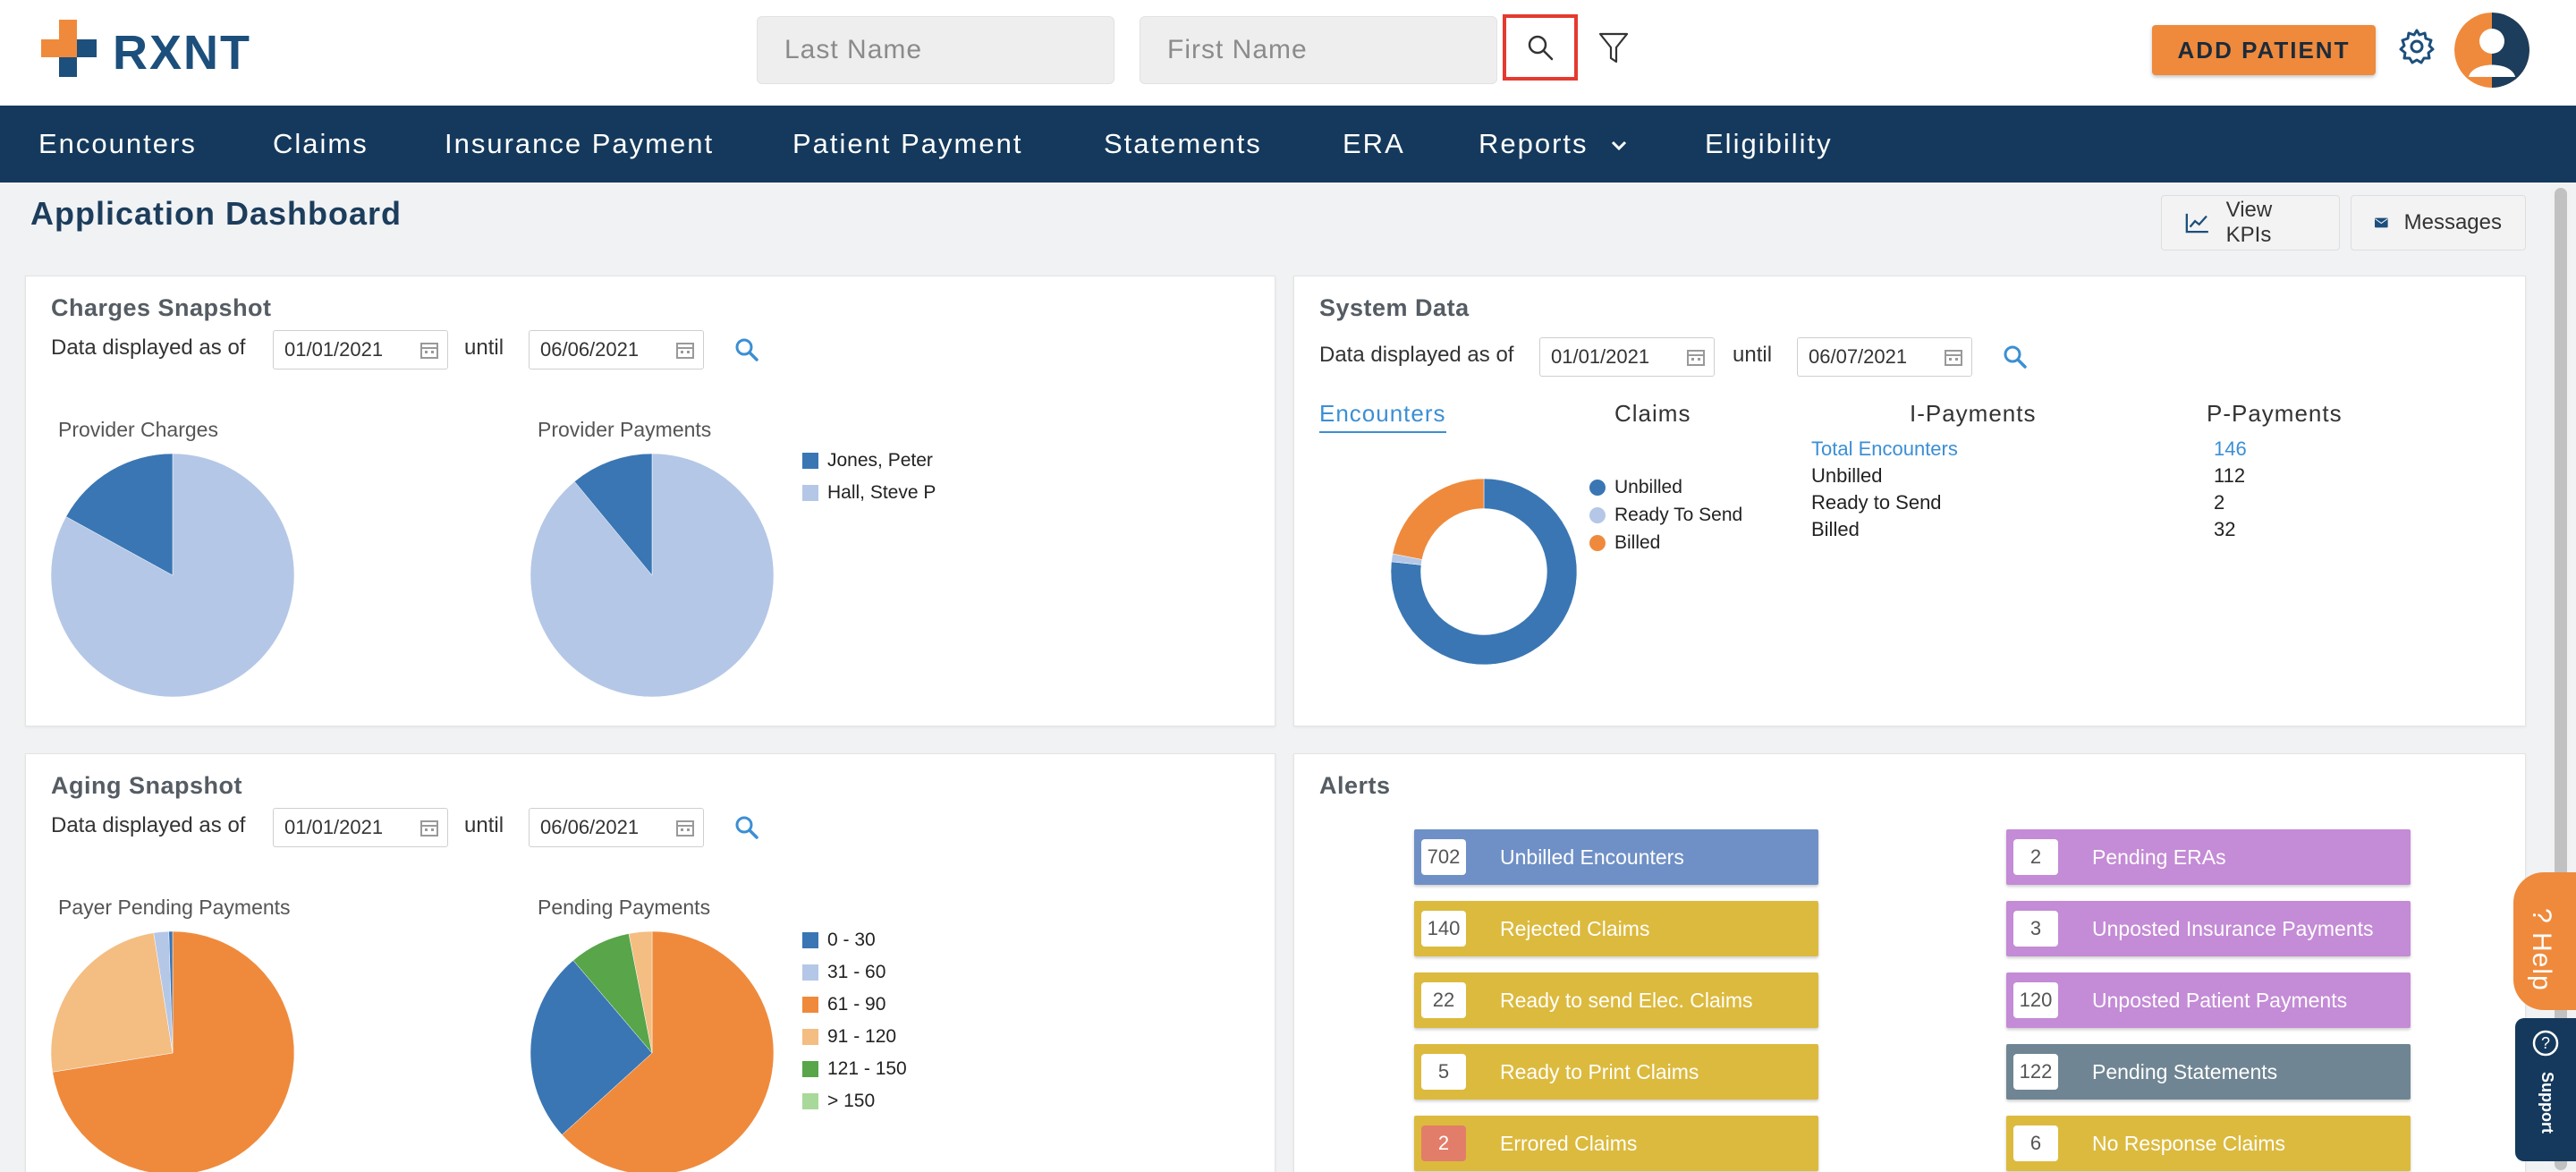 The height and width of the screenshot is (1172, 2576). Describe the element at coordinates (1884, 357) in the screenshot. I see `to-date-input: 06/07/2021` at that location.